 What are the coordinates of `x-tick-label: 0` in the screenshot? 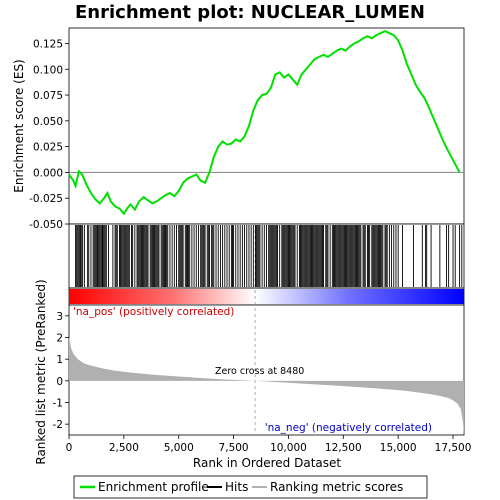 It's located at (69, 448).